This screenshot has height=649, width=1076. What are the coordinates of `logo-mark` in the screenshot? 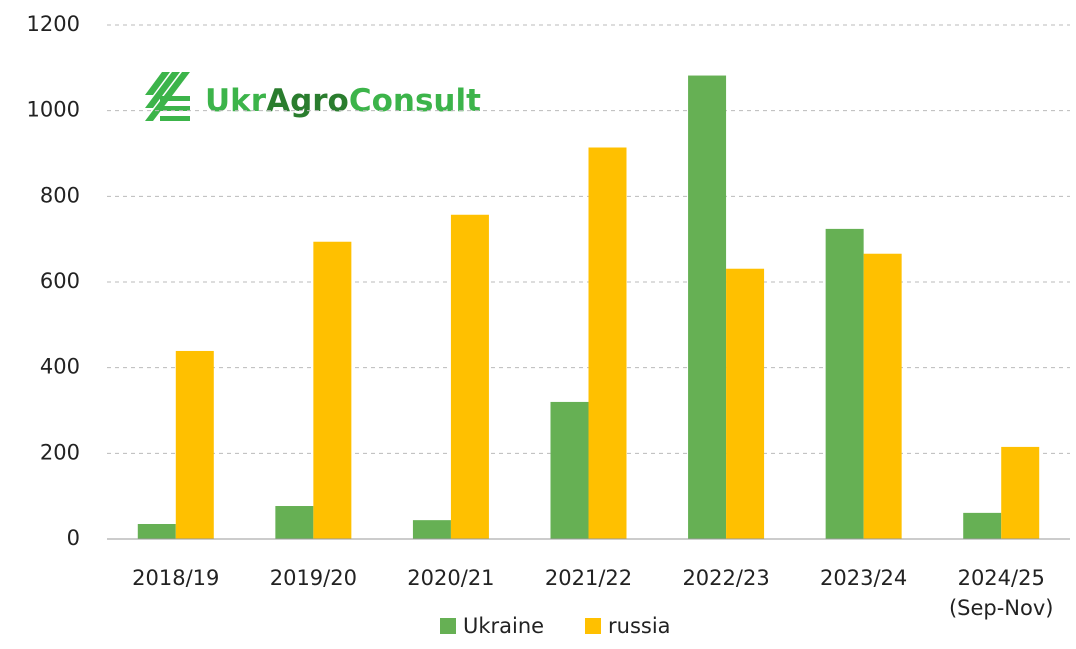 It's located at (167, 96).